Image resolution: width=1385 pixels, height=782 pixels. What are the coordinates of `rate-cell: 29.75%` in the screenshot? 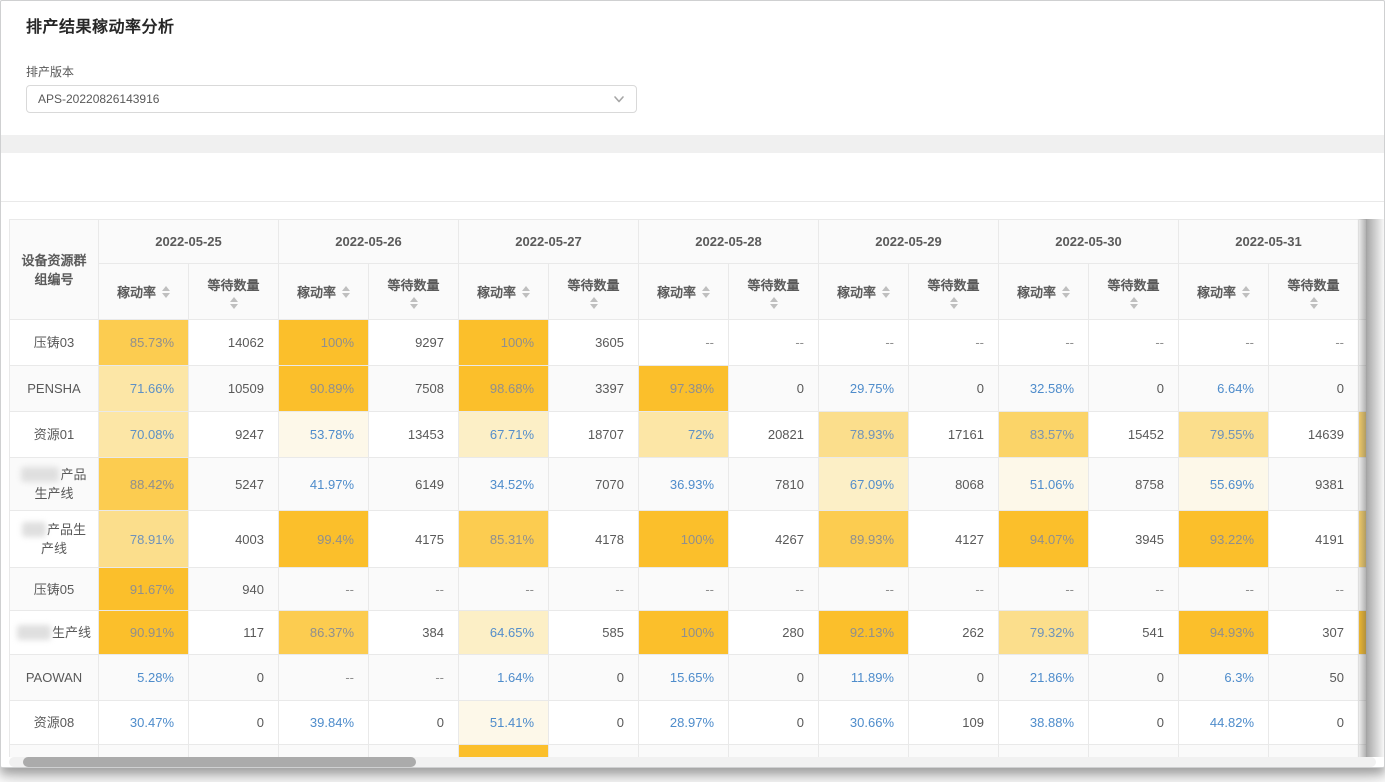 It's located at (863, 388).